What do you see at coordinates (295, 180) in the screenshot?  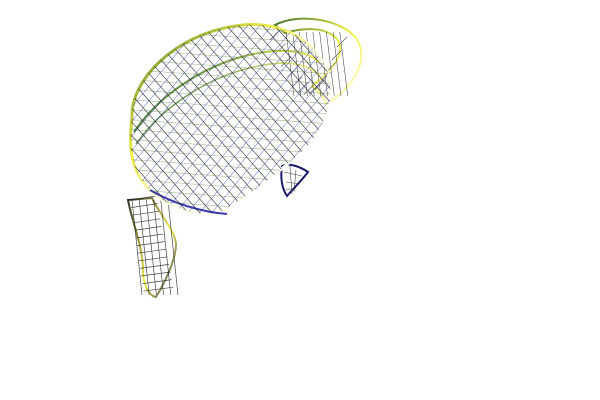 I see `teapot-knob` at bounding box center [295, 180].